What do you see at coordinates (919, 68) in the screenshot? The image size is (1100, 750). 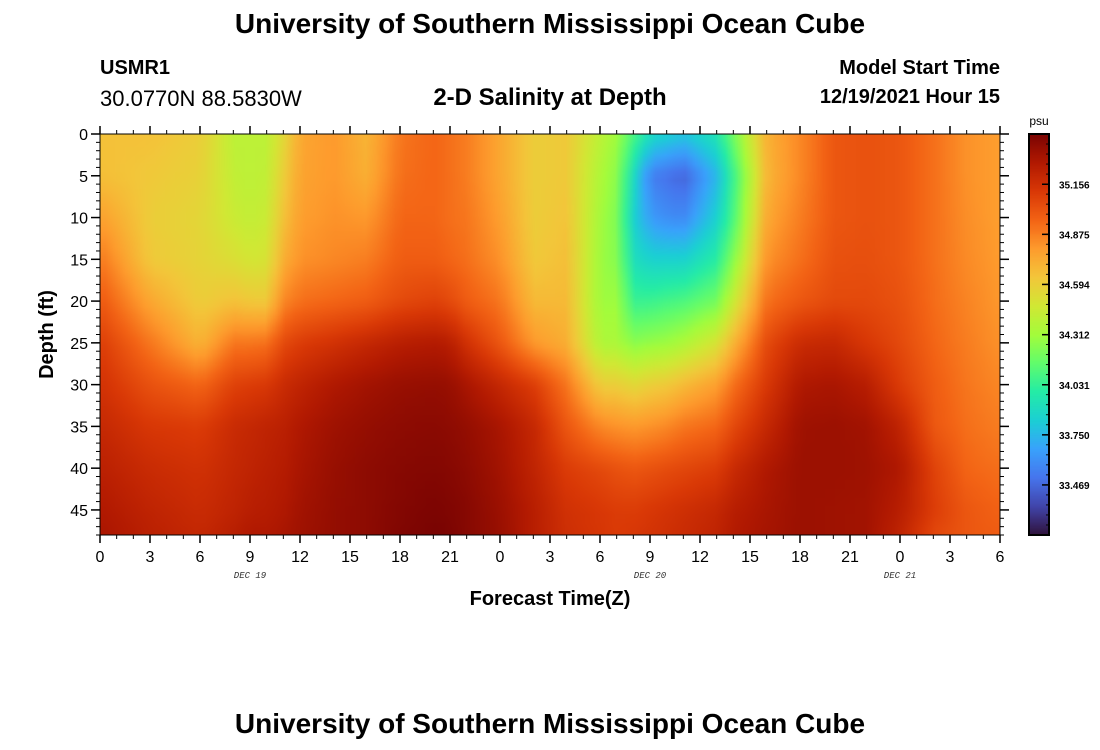 I see `model-start-label: Model Start Time` at bounding box center [919, 68].